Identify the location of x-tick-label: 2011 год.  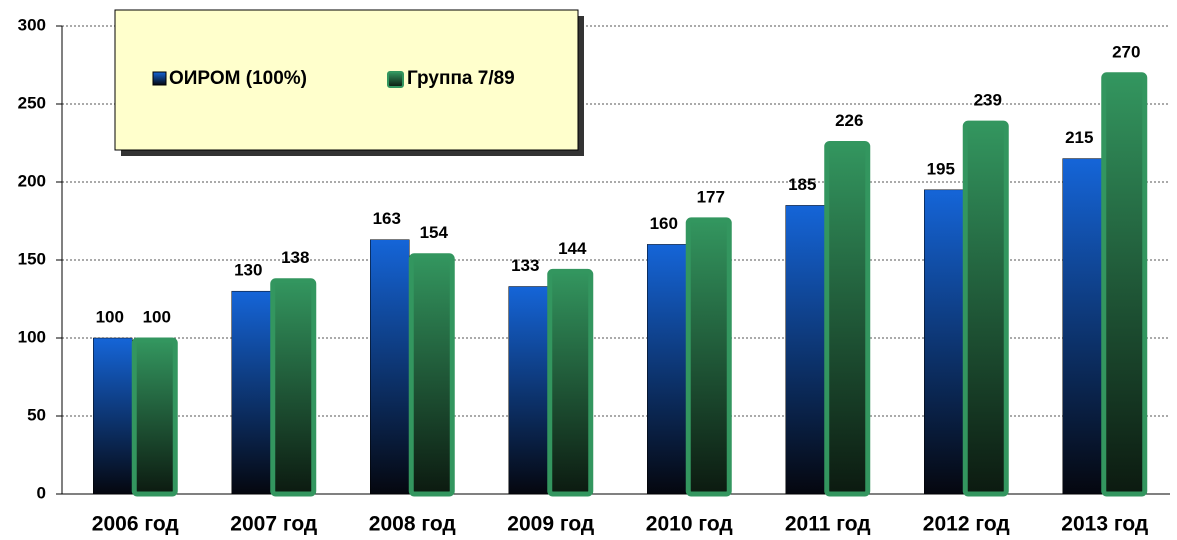
(828, 524).